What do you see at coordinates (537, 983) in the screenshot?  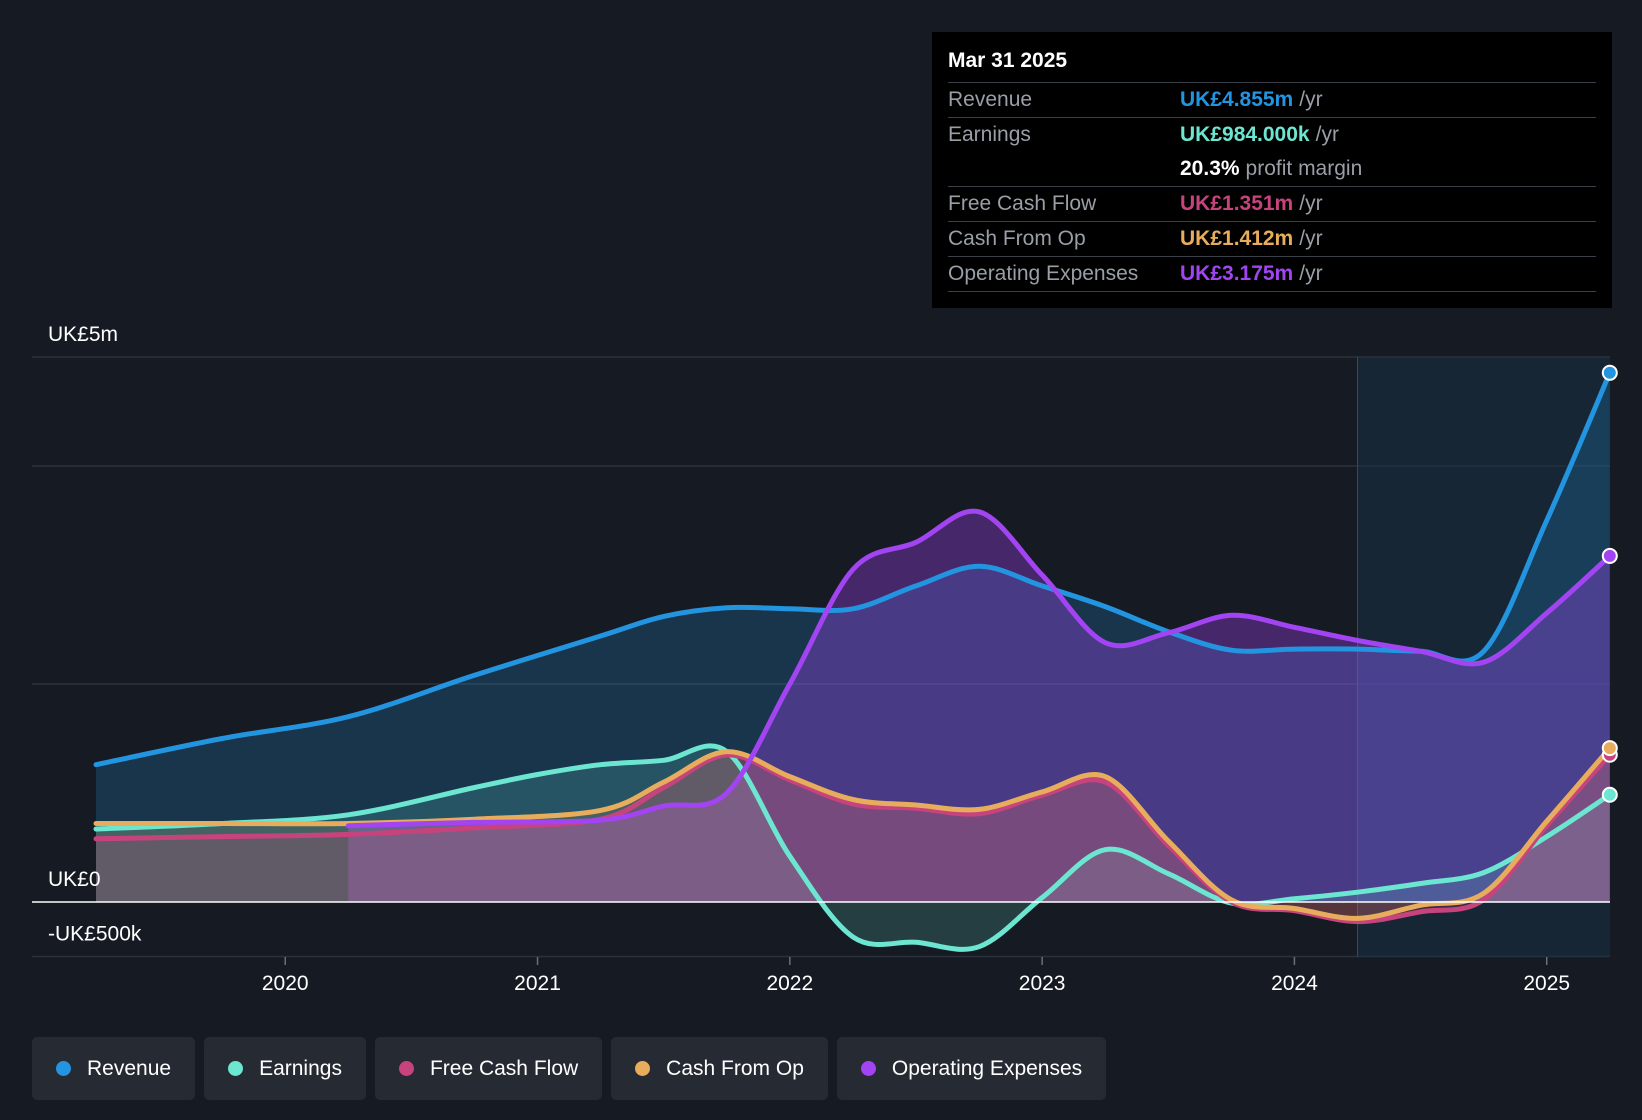 I see `x-tick-label: 2021` at bounding box center [537, 983].